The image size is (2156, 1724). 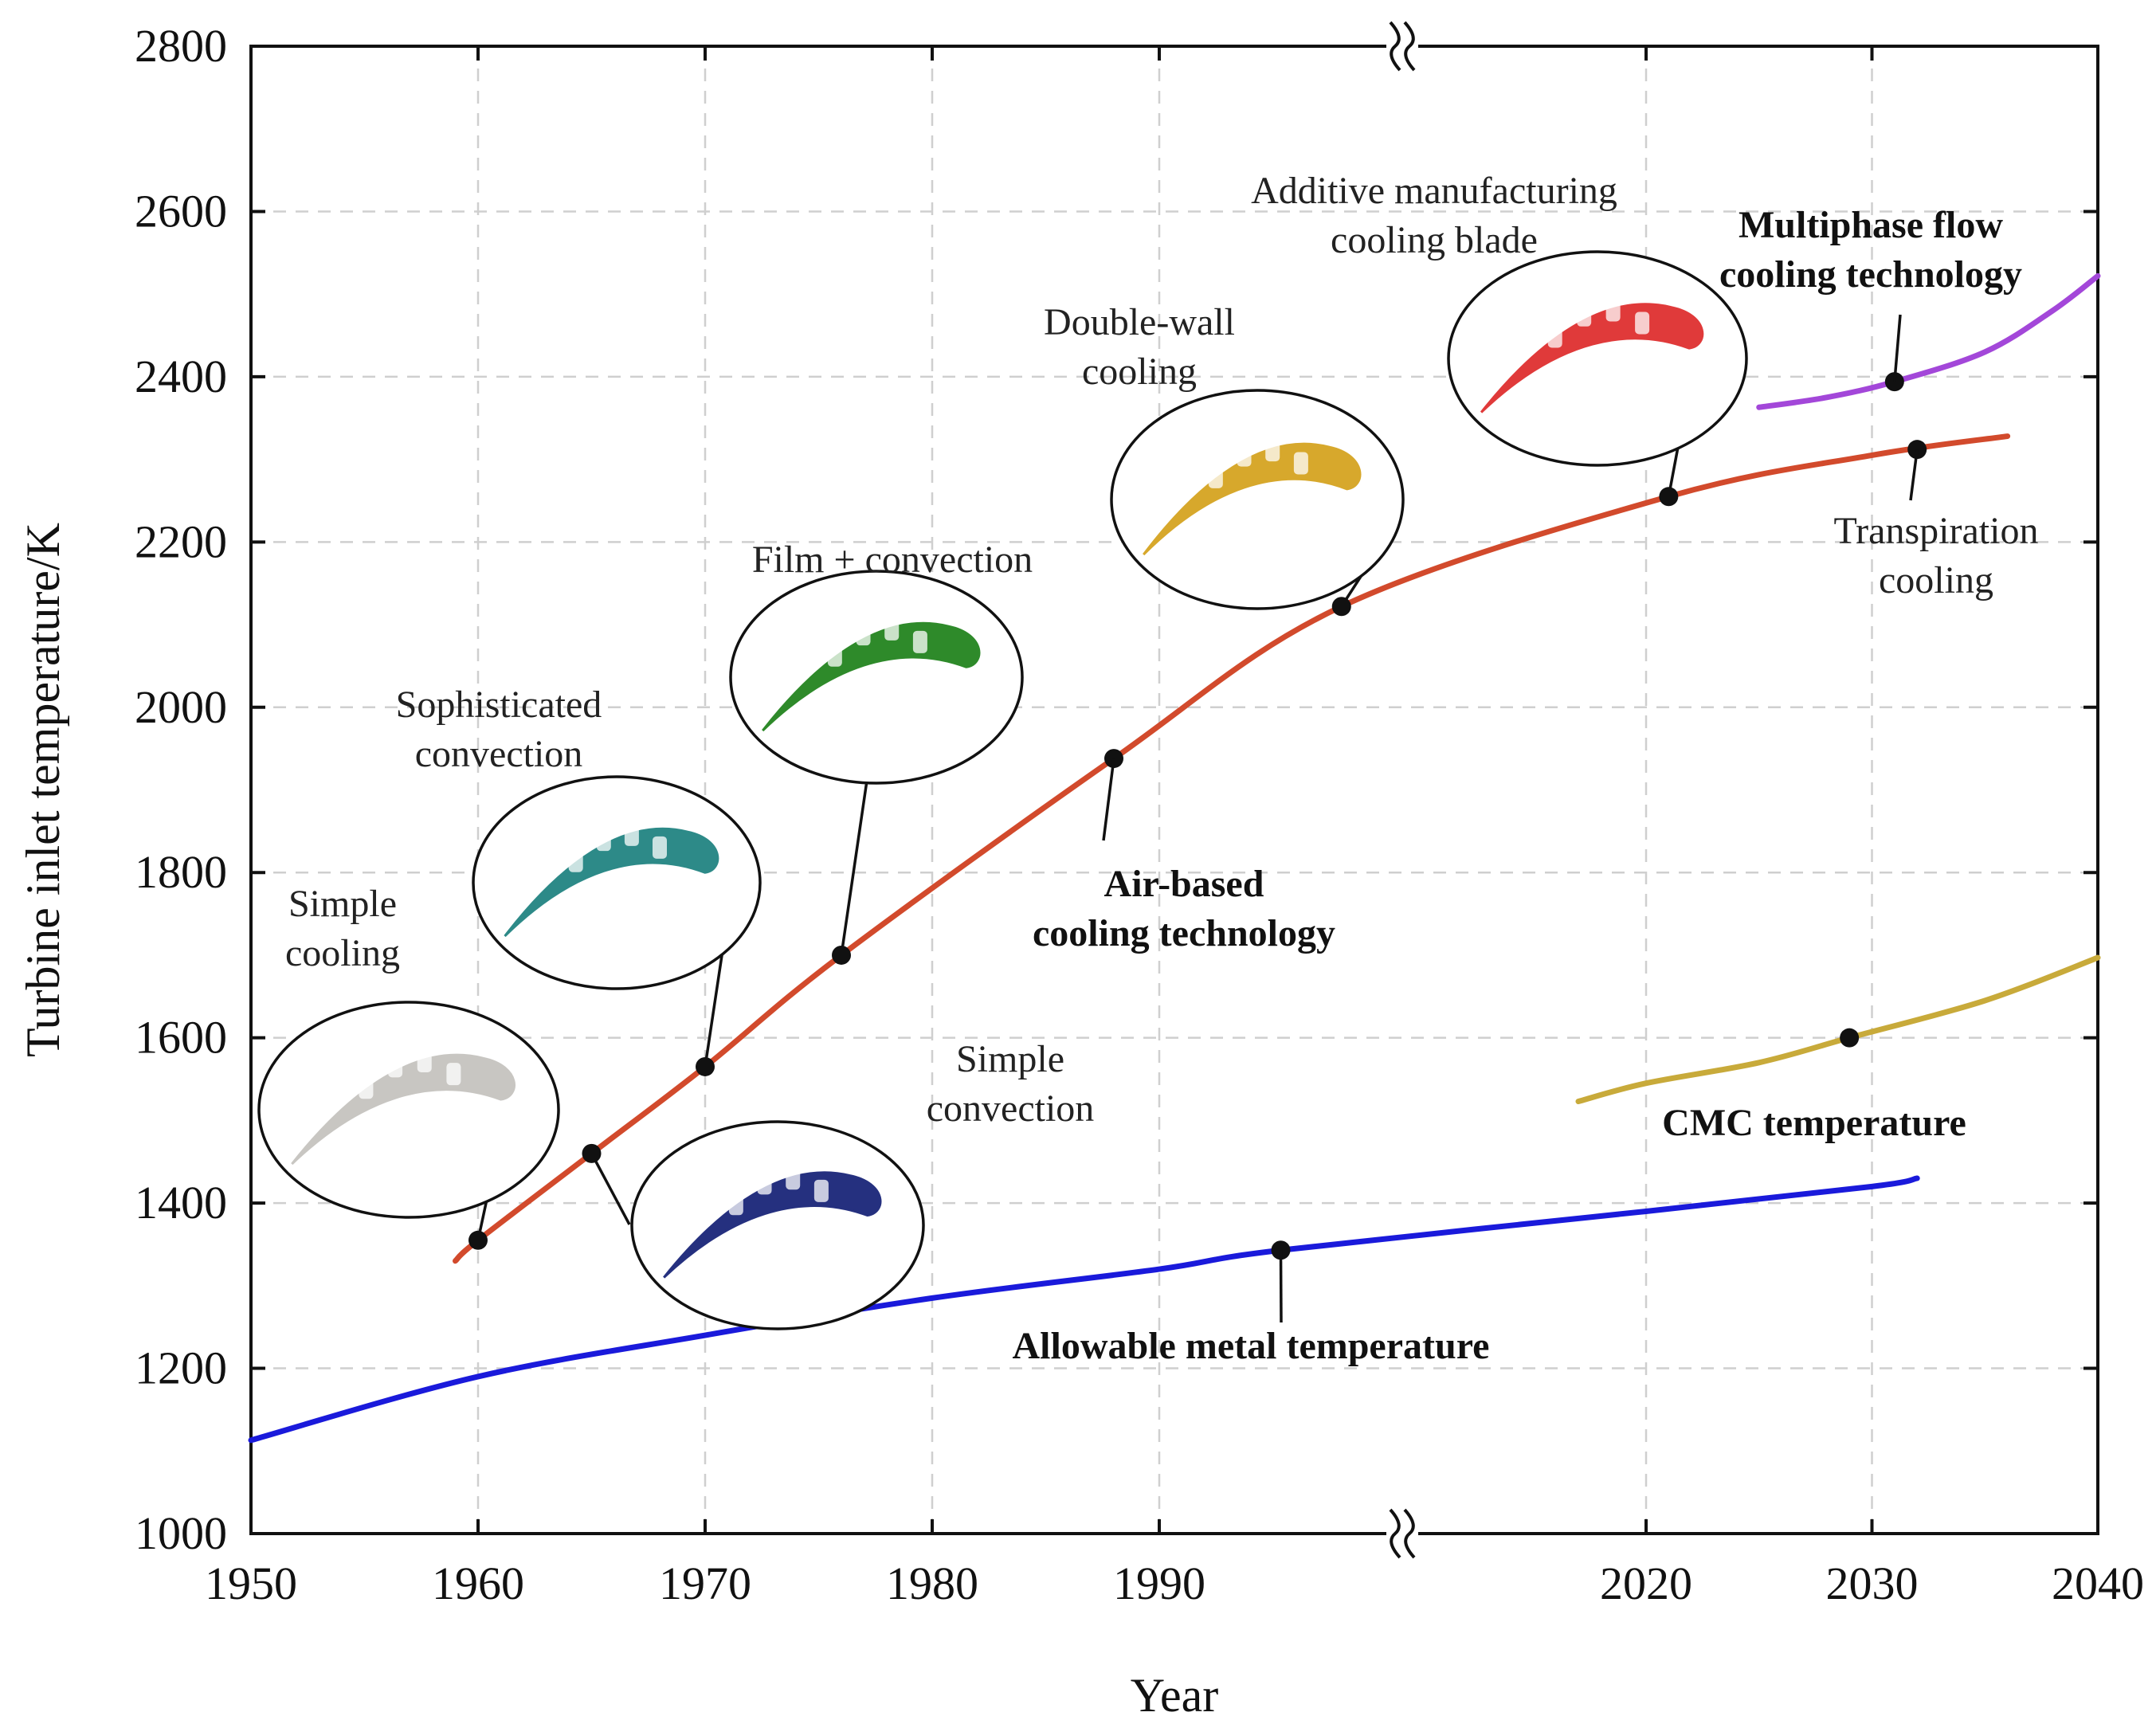 What do you see at coordinates (1281, 1286) in the screenshot?
I see `metal-leader` at bounding box center [1281, 1286].